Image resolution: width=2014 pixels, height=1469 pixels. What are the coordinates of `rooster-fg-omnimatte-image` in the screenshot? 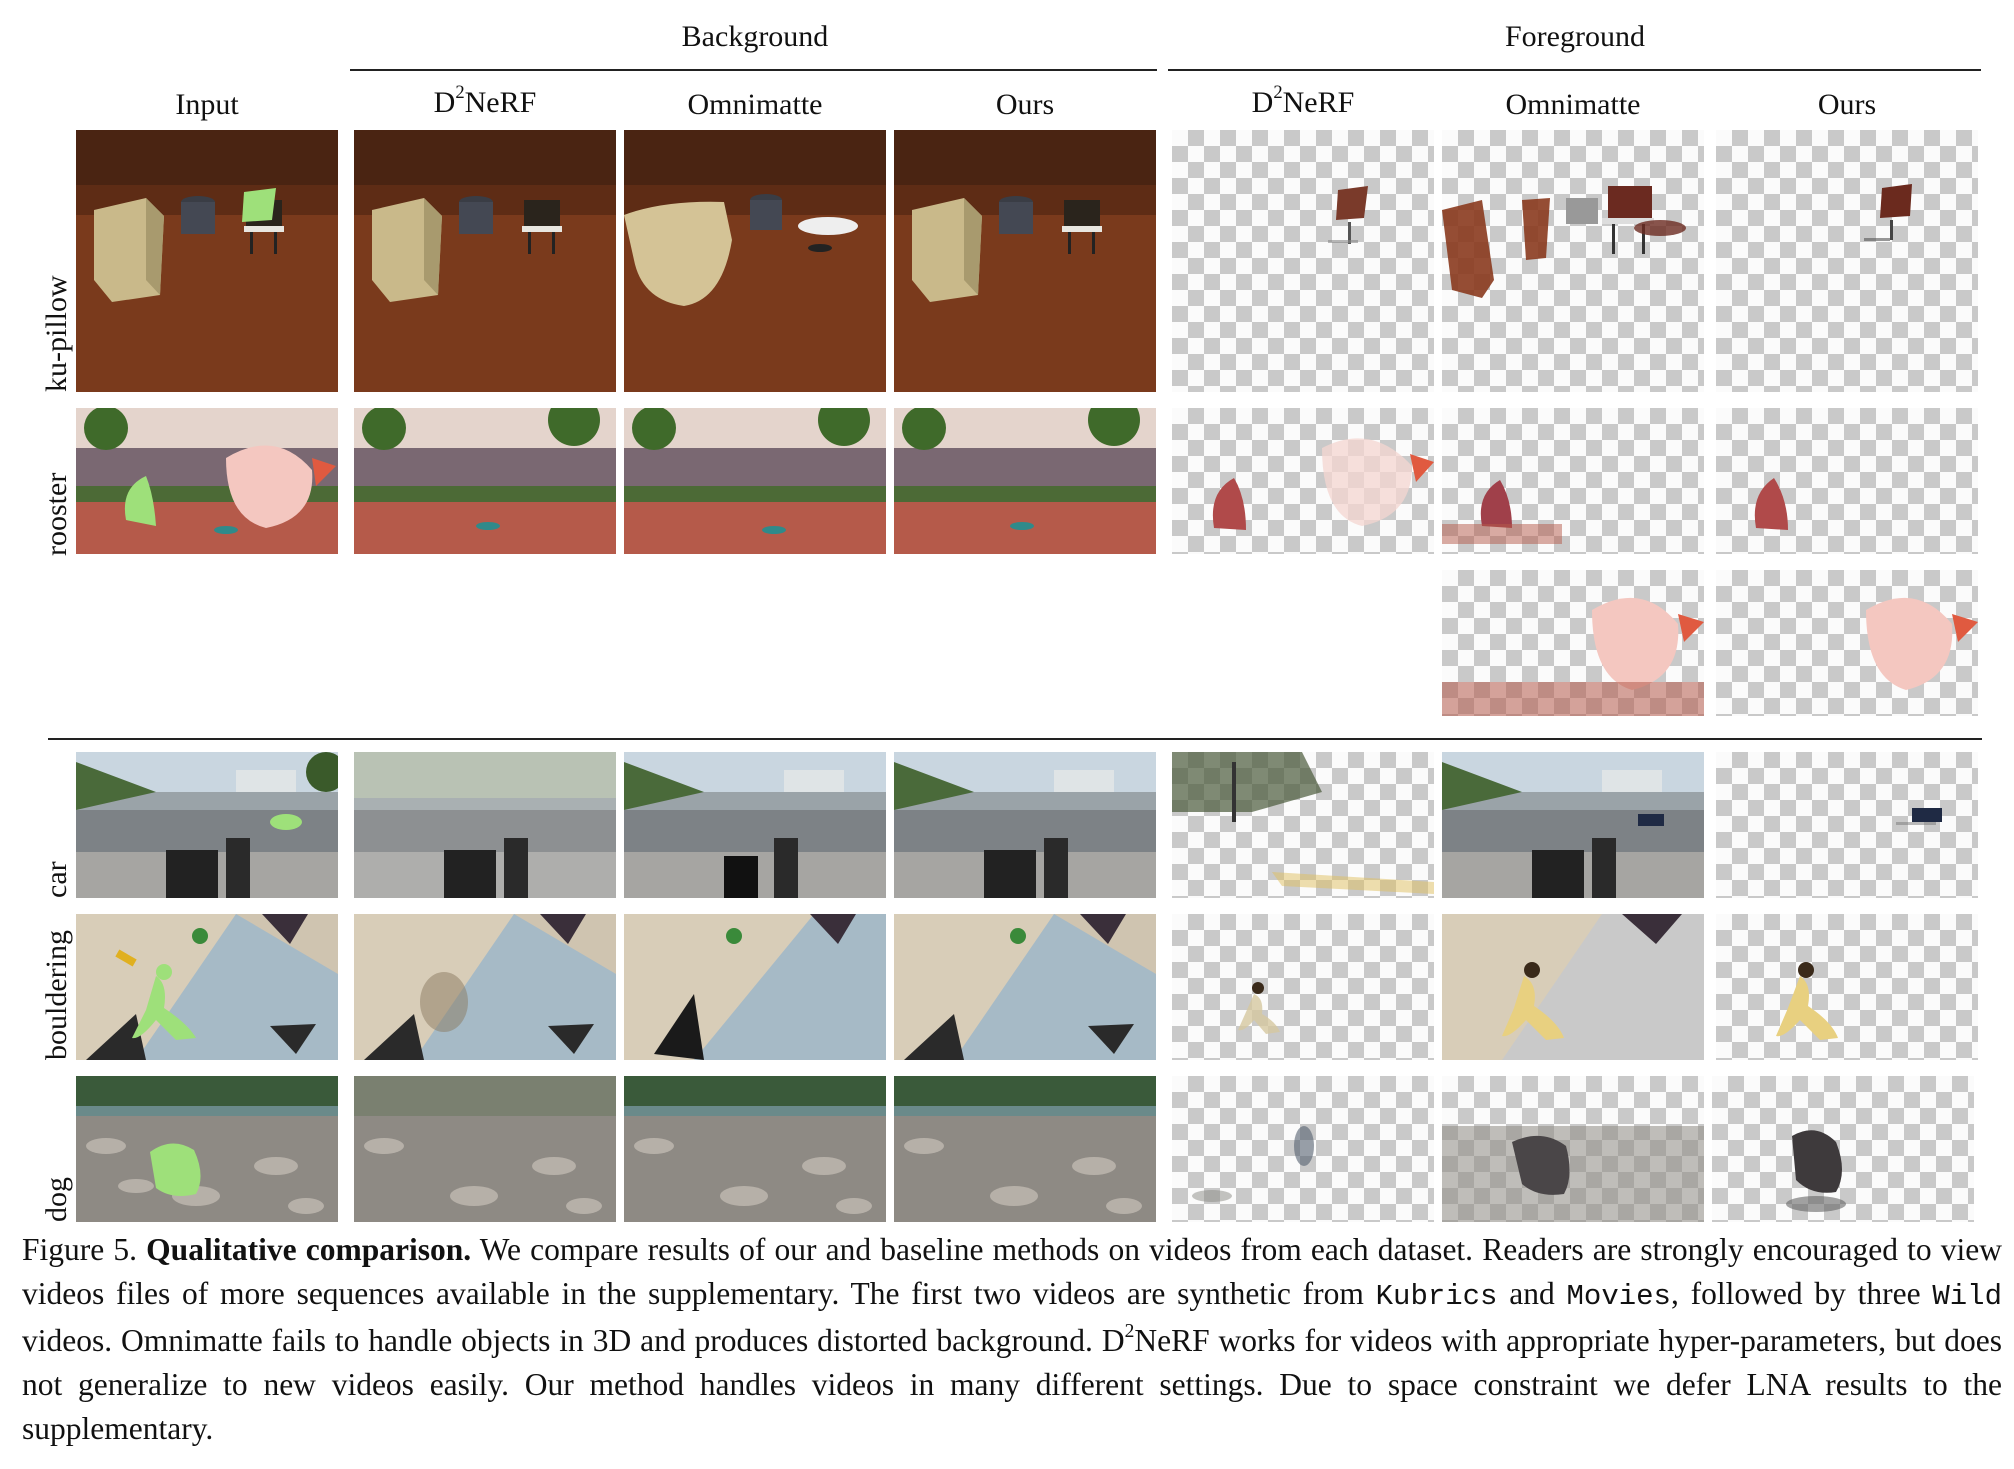 It's located at (1573, 481).